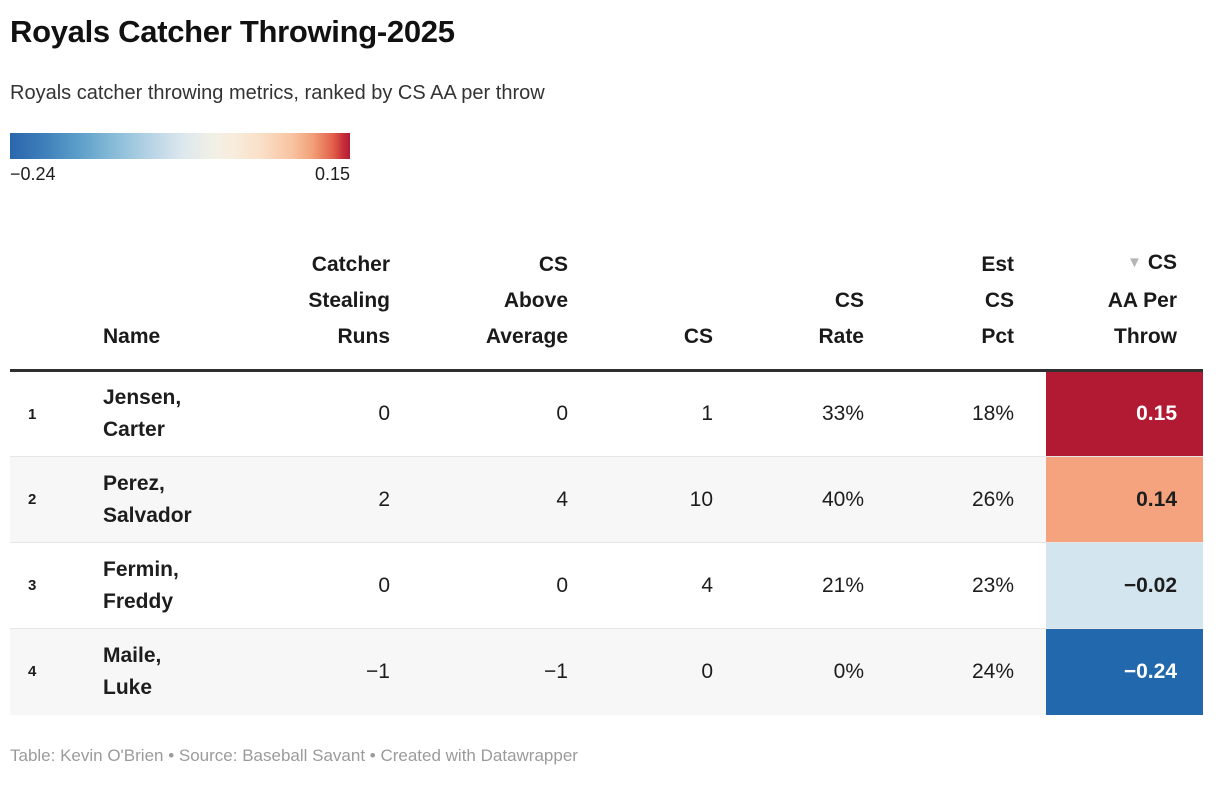 This screenshot has height=792, width=1220. Describe the element at coordinates (134, 483) in the screenshot. I see `name-line: Perez,` at that location.